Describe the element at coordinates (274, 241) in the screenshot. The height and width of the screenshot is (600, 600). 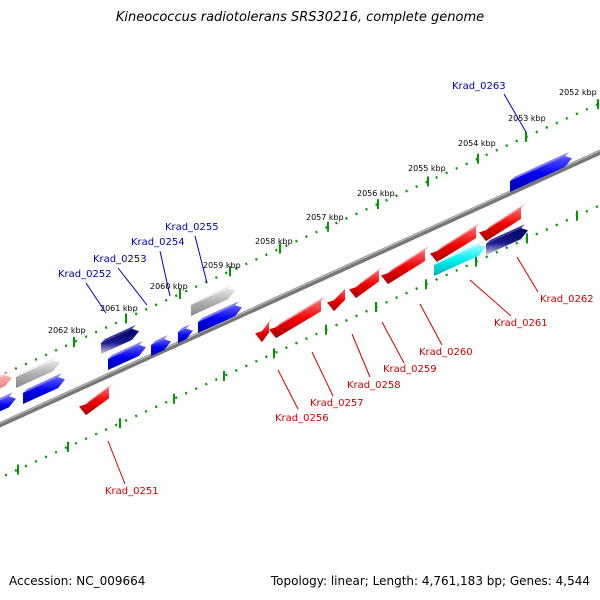
I see `ruler-tick-label: 2058 kbp` at that location.